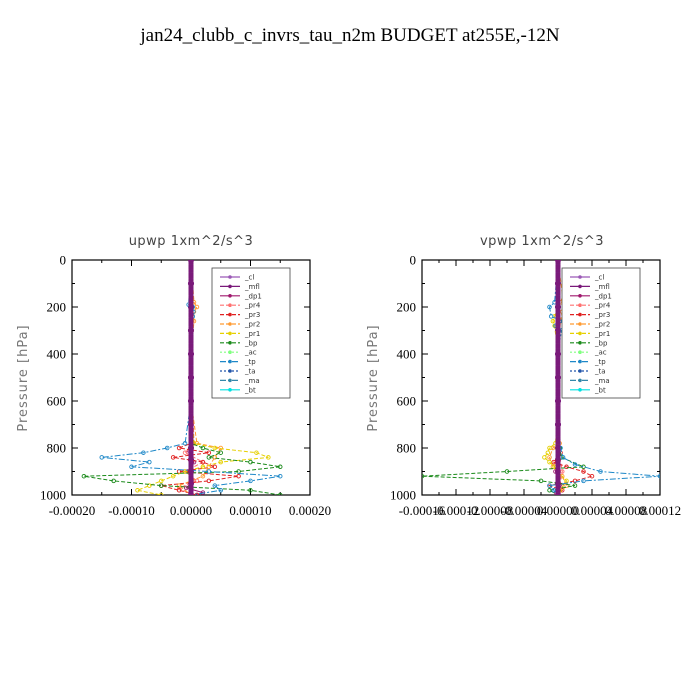 This screenshot has height=700, width=700. What do you see at coordinates (186, 488) in the screenshot?
I see `series-point-dp1` at bounding box center [186, 488].